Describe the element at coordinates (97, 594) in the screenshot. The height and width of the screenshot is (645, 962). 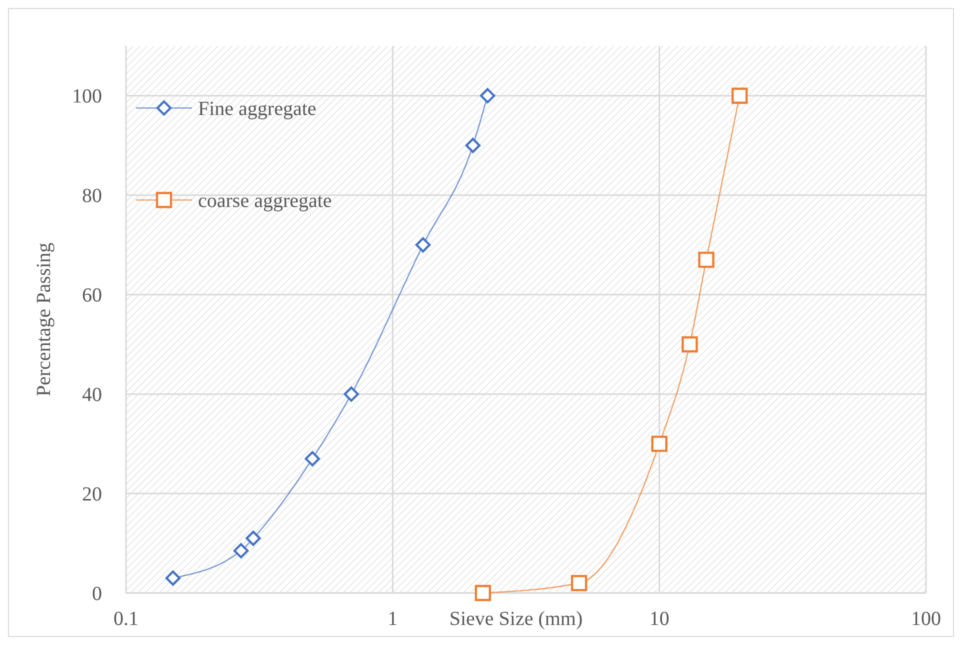
I see `y-tick-label: 0` at that location.